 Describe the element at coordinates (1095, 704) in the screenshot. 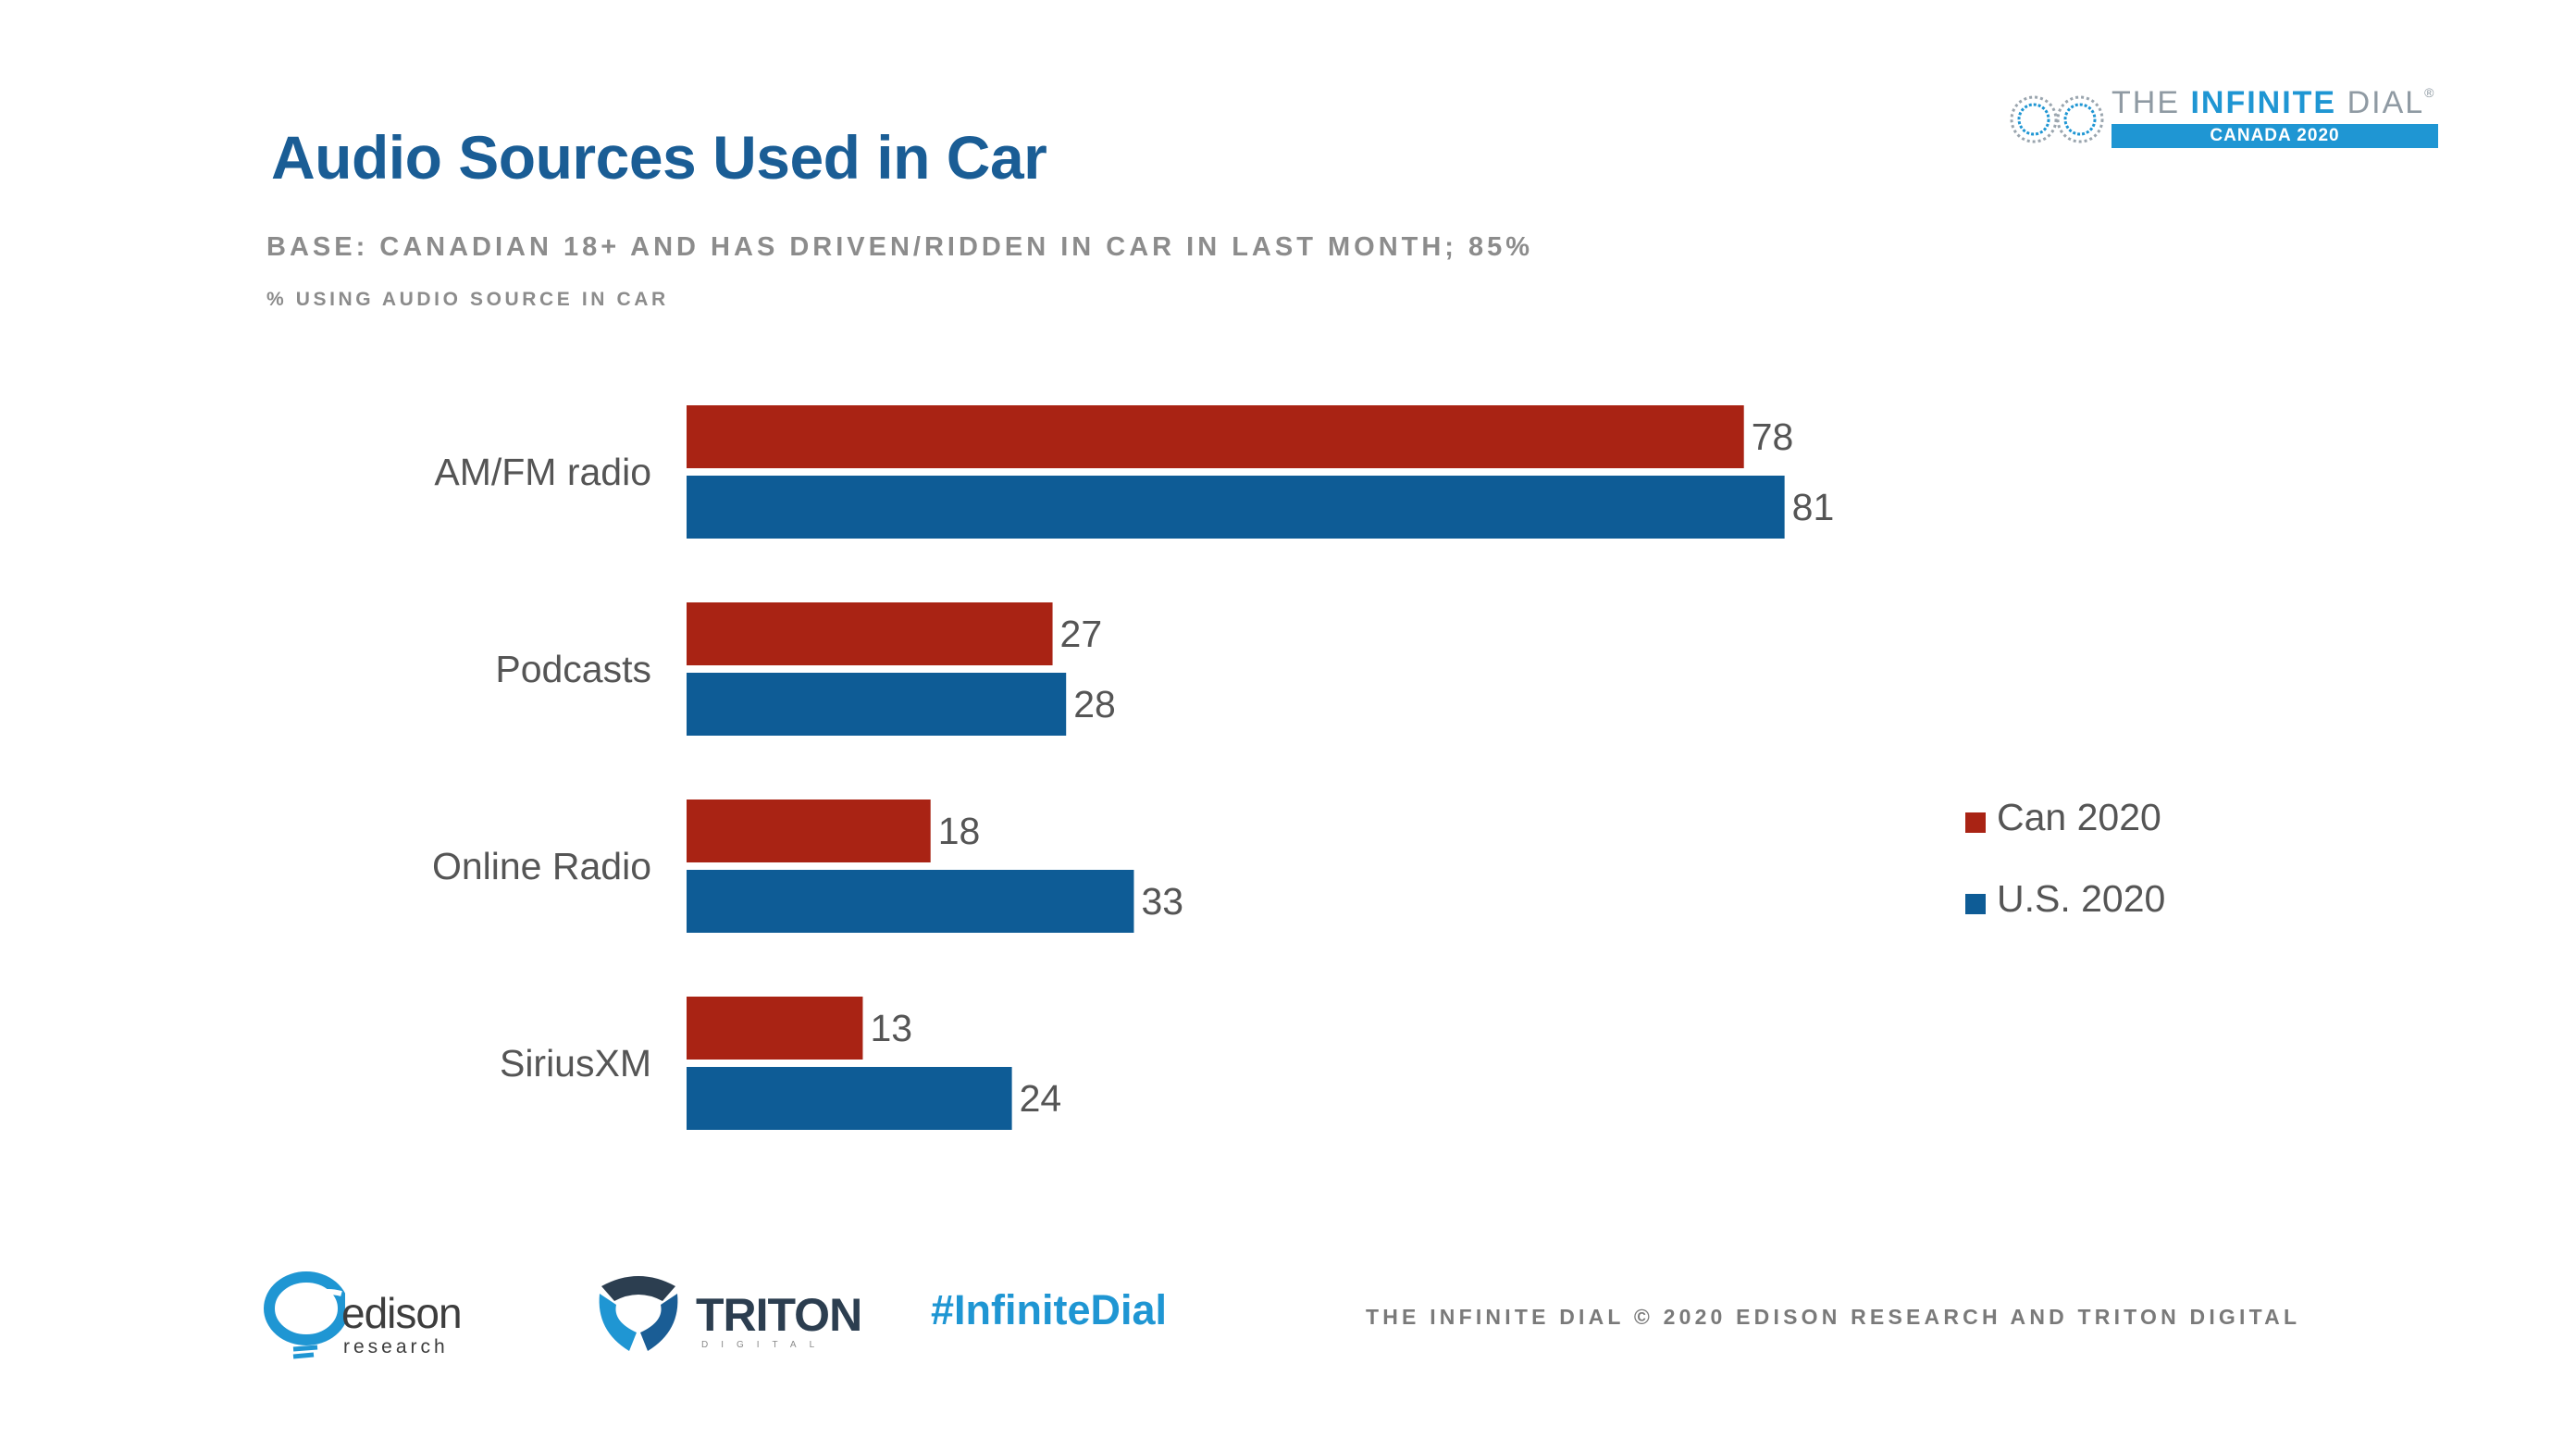

I see `value-label-us-podcasts: 28` at that location.